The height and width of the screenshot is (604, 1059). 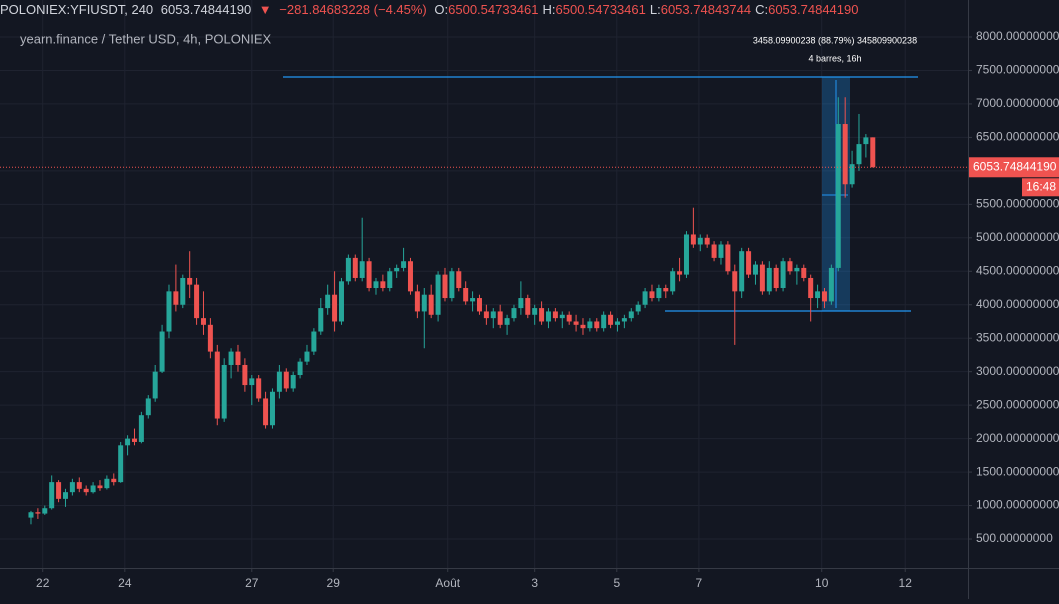 I want to click on y-tick-label: 4500.00000000, so click(x=1017, y=270).